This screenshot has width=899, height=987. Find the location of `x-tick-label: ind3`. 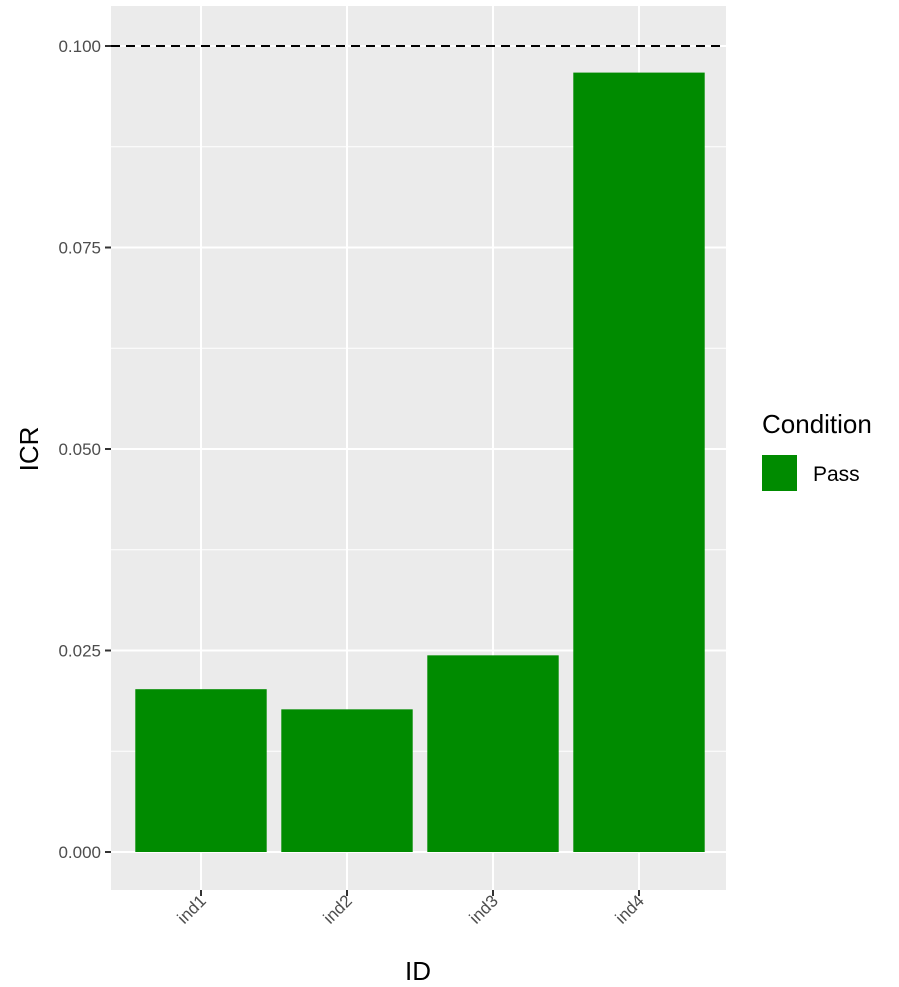

x-tick-label: ind3 is located at coordinates (484, 909).